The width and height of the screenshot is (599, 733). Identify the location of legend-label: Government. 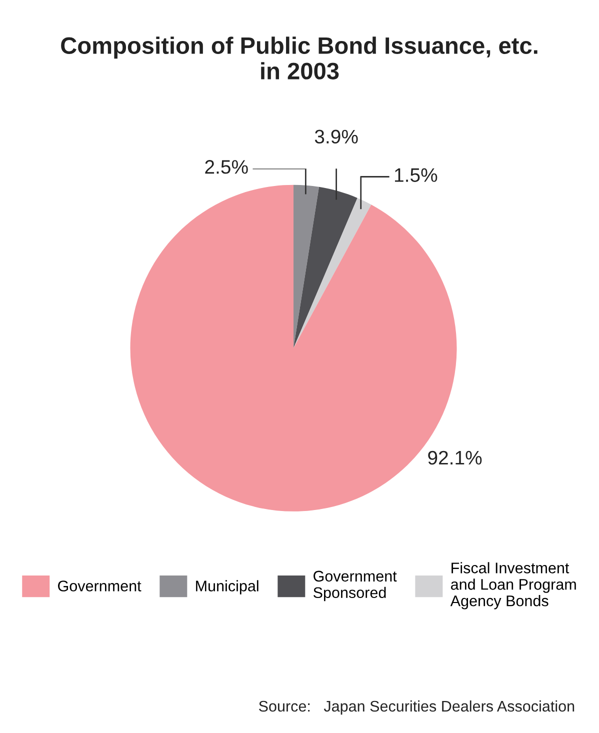
(100, 586).